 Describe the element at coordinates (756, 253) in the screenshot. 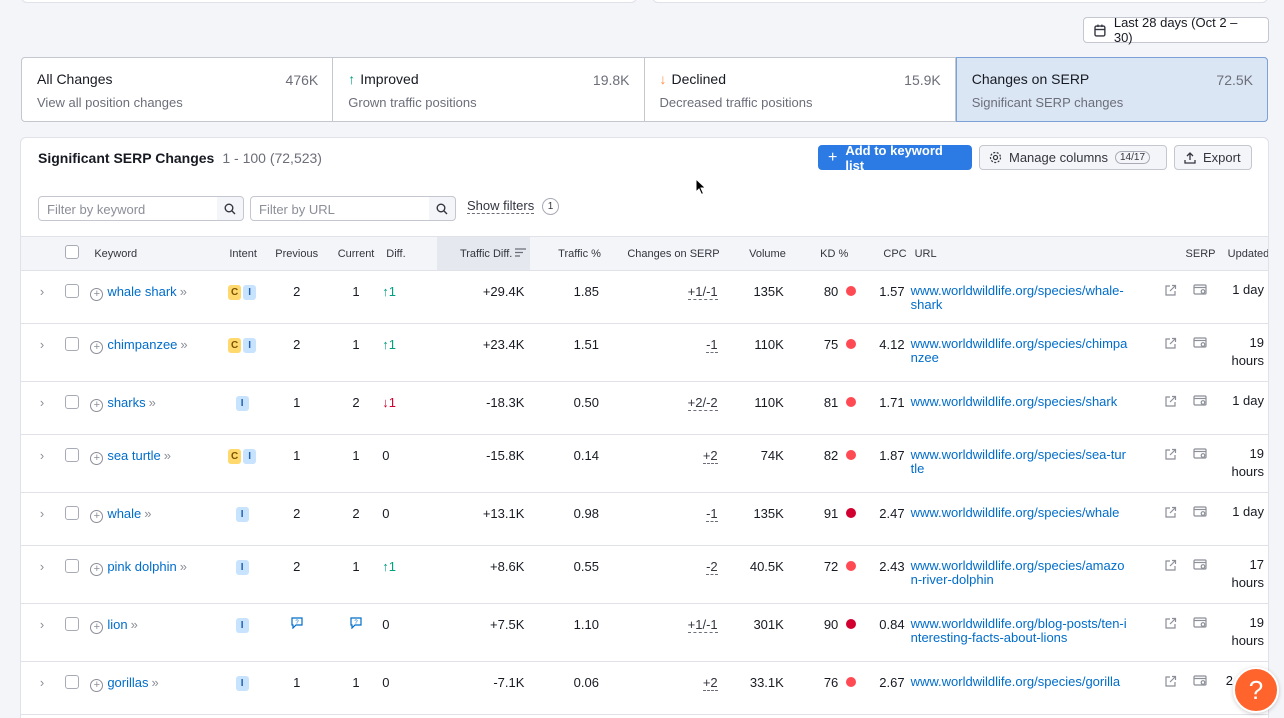

I see `col-volume: Volume` at that location.